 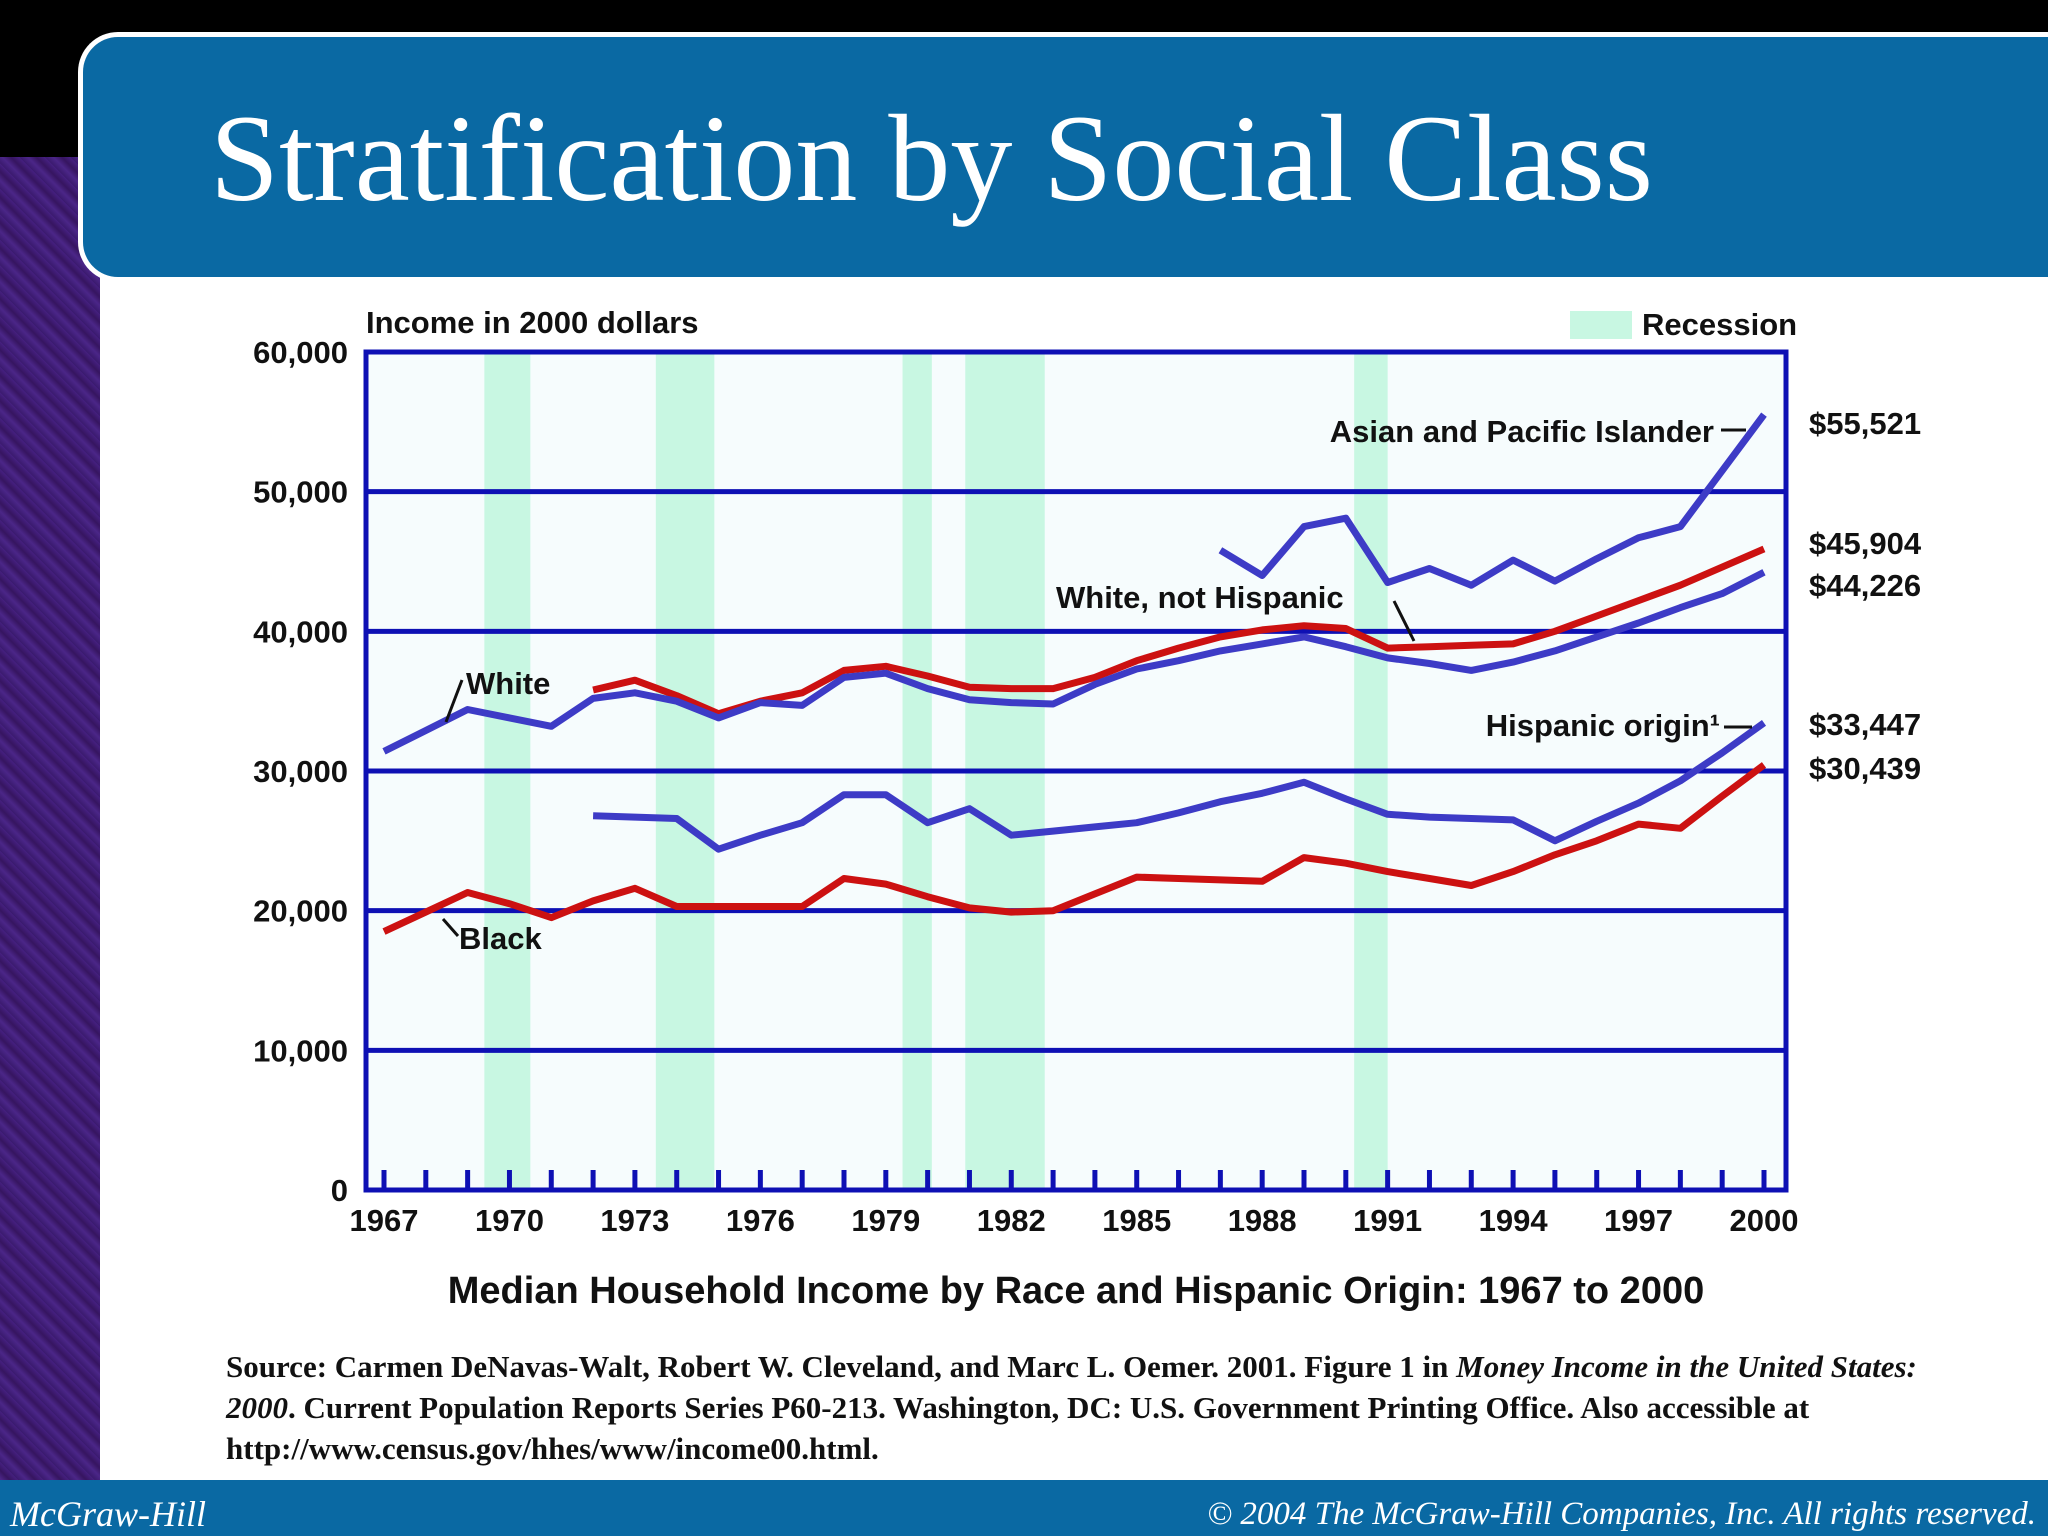 I want to click on series-asian-pacific-line, so click(x=1492, y=500).